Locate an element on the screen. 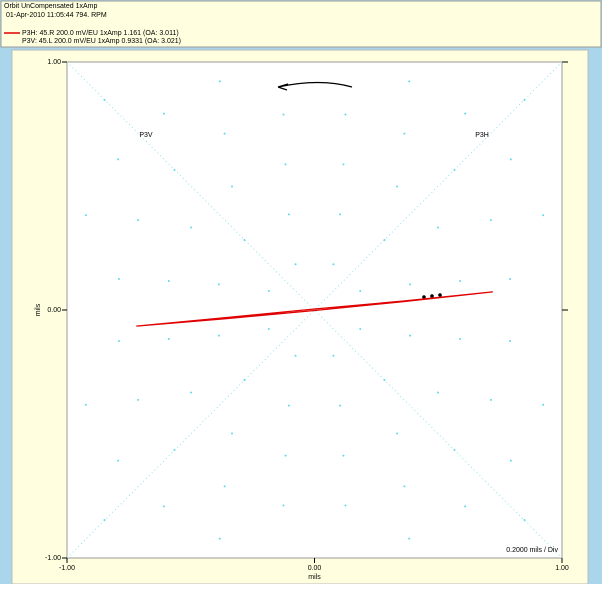 The height and width of the screenshot is (589, 602). x-tick-label: 0.00 is located at coordinates (315, 568).